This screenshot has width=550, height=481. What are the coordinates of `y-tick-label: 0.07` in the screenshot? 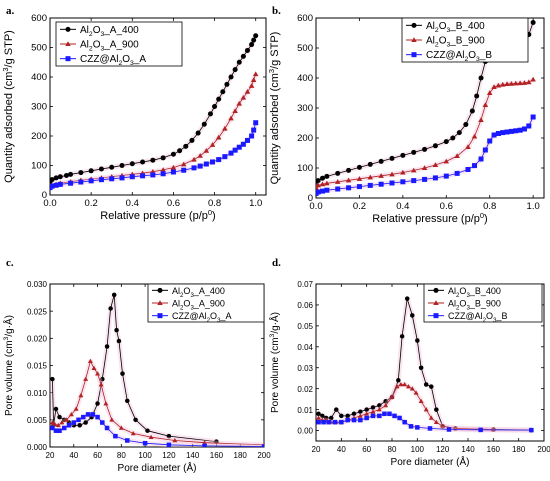 It's located at (305, 284).